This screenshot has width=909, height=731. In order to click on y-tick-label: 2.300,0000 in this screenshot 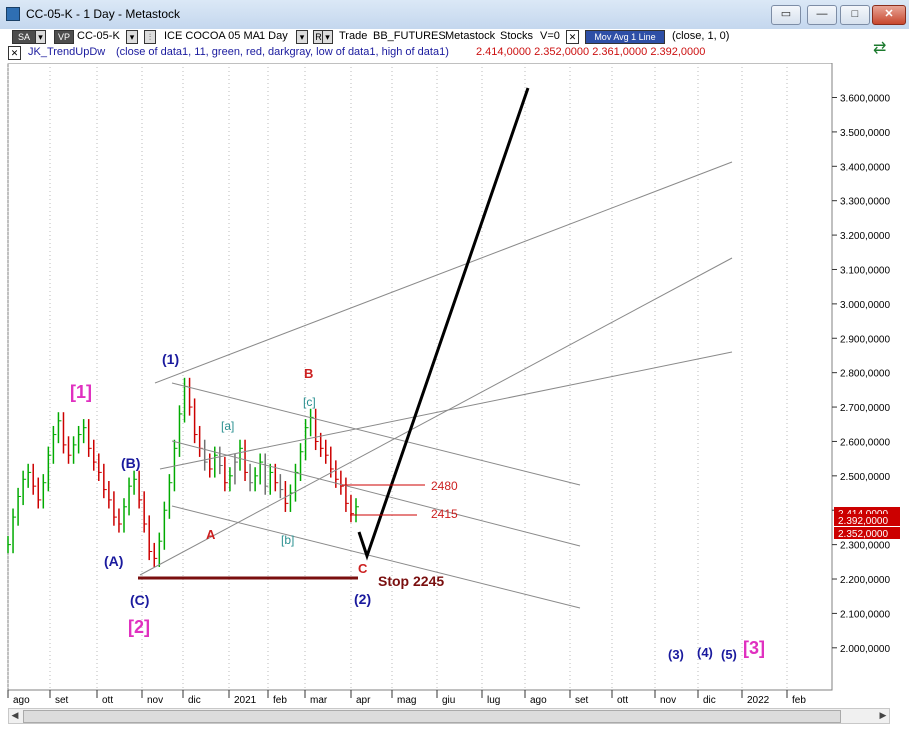, I will do `click(865, 546)`.